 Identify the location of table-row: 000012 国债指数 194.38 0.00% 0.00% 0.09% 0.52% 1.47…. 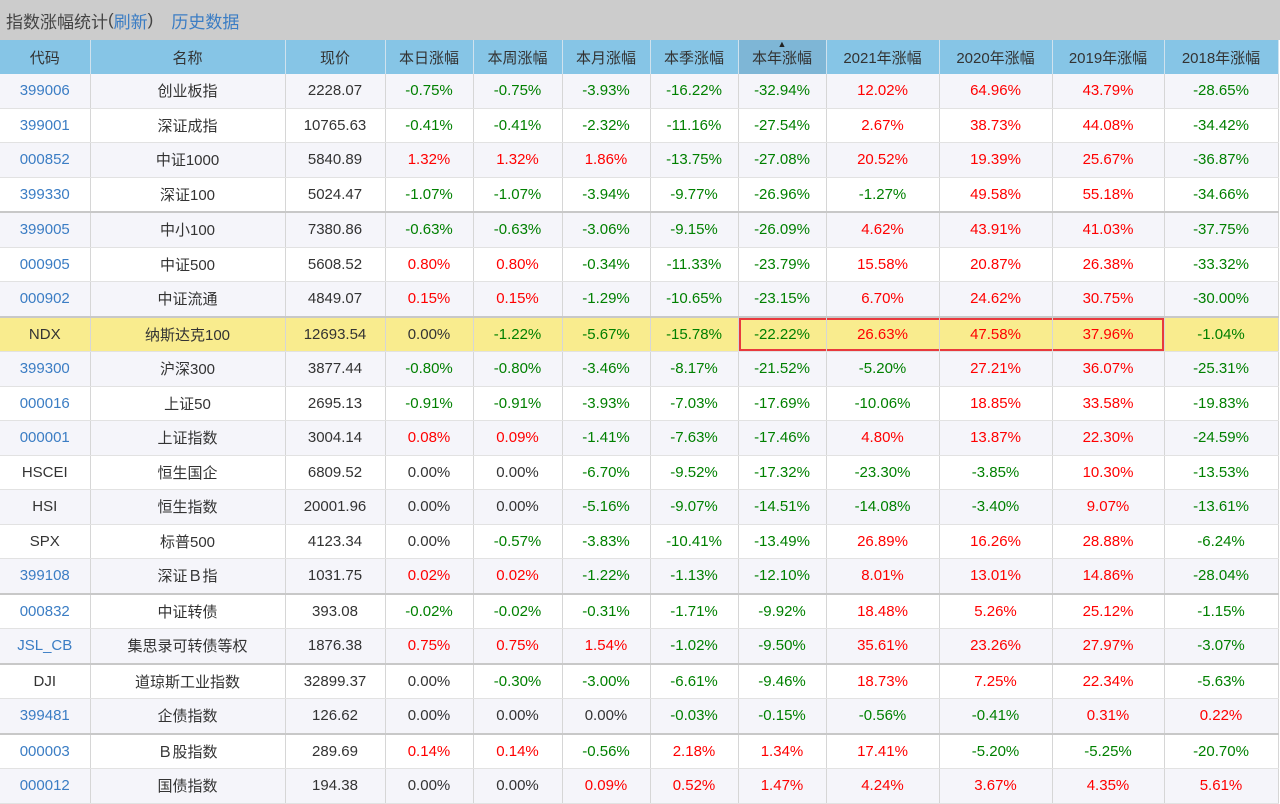
(639, 786).